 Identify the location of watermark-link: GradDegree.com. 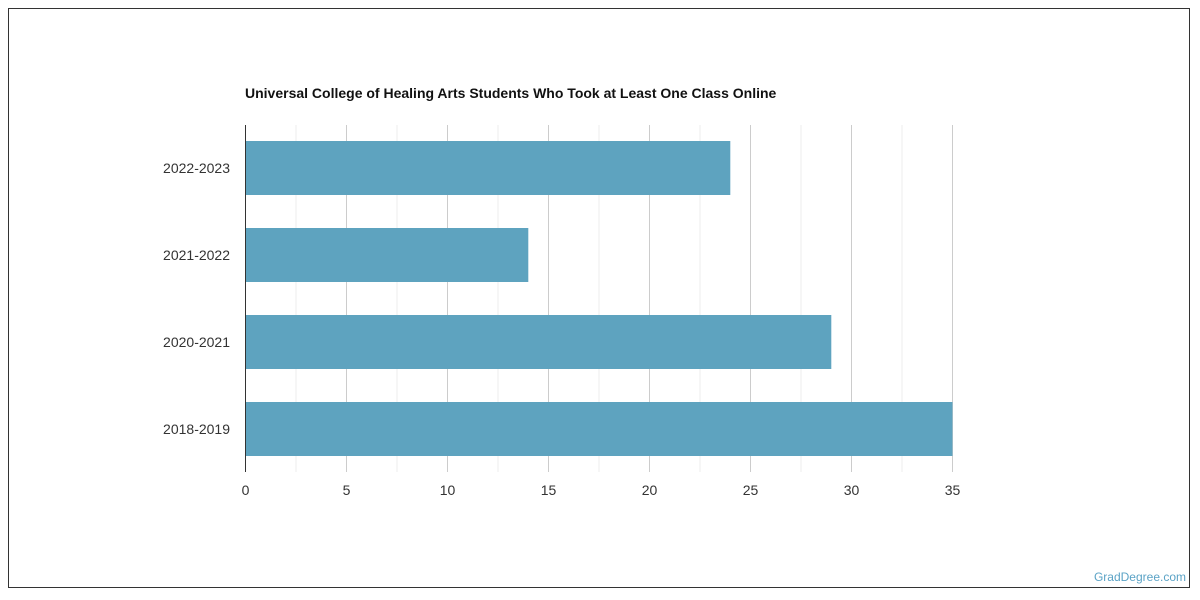
(1139, 577).